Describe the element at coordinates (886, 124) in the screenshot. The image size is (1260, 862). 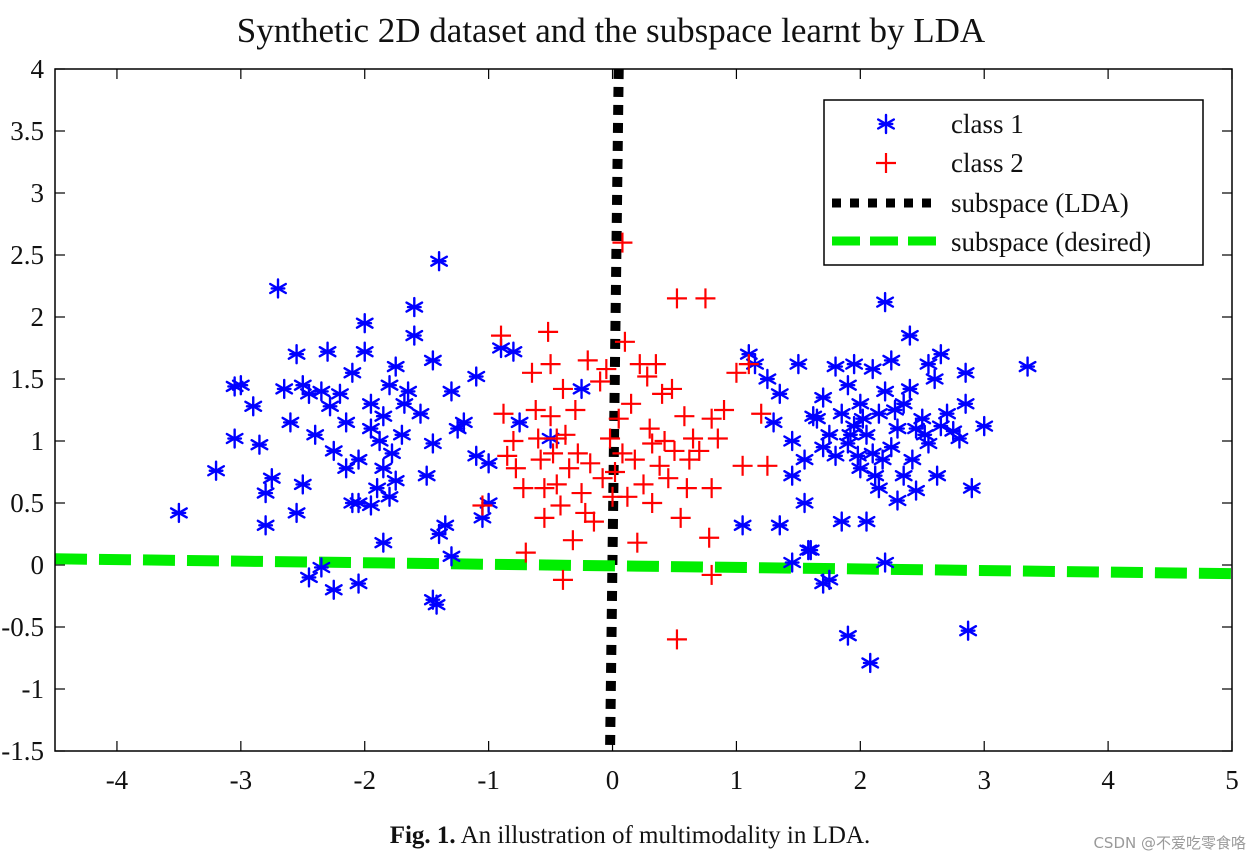
I see `asterisk-icon` at that location.